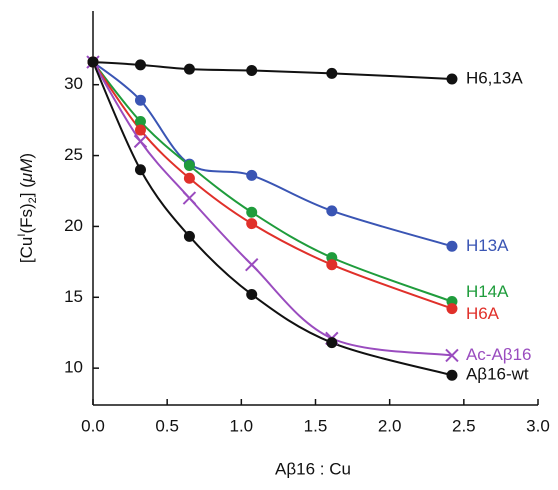  What do you see at coordinates (26, 189) in the screenshot?
I see `y-label-part: ] (` at bounding box center [26, 189].